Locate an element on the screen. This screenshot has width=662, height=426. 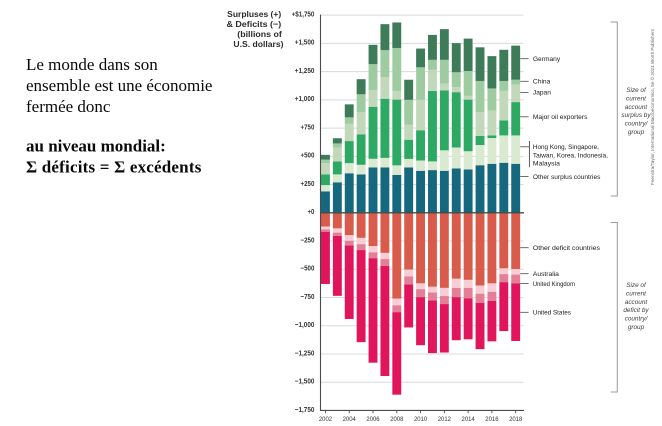
svg-text: 2018 is located at coordinates (516, 419).